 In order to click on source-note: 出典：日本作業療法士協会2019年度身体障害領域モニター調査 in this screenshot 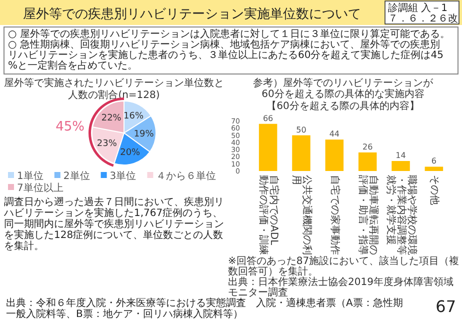, I will do `click(341, 287)`.